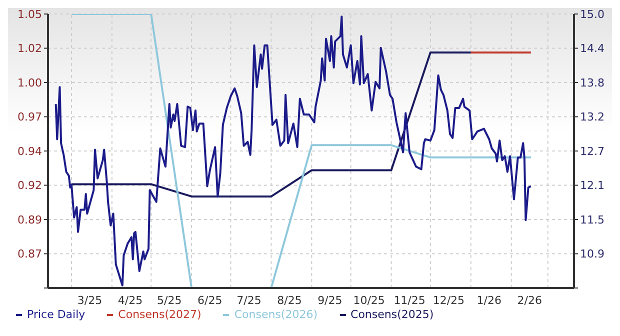  Describe the element at coordinates (89, 300) in the screenshot. I see `x-tick-label: 3/25` at that location.